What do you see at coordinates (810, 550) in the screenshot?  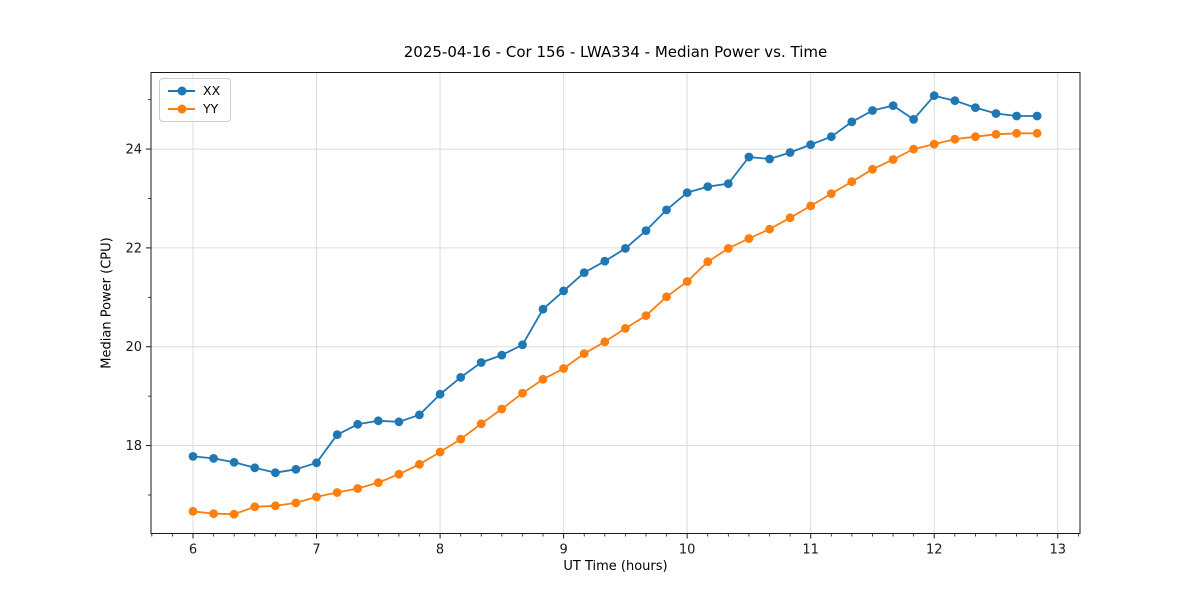 I see `x-tick-label: 11` at bounding box center [810, 550].